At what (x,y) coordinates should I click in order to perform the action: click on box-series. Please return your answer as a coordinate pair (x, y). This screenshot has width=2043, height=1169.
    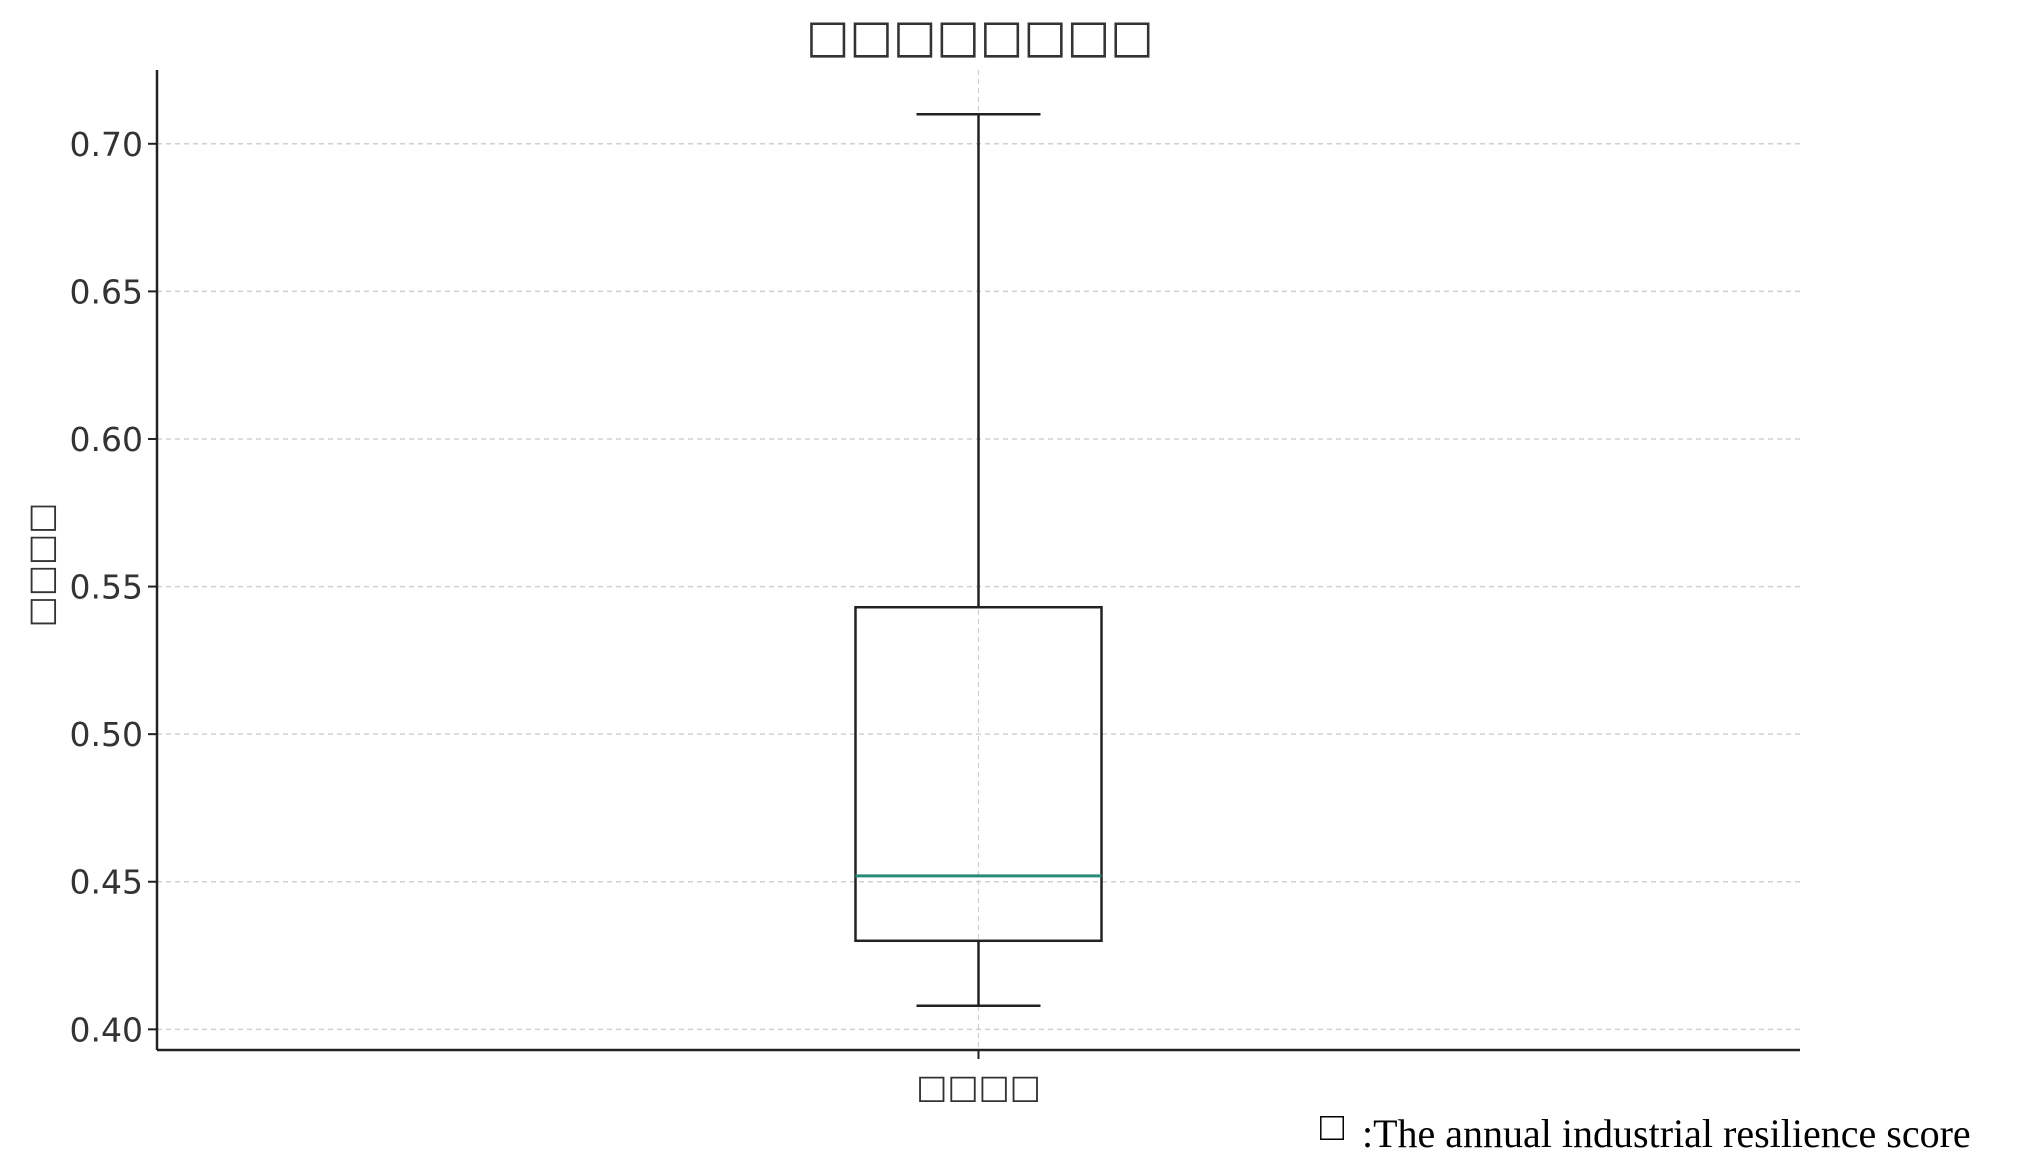
    Looking at the image, I should click on (978, 560).